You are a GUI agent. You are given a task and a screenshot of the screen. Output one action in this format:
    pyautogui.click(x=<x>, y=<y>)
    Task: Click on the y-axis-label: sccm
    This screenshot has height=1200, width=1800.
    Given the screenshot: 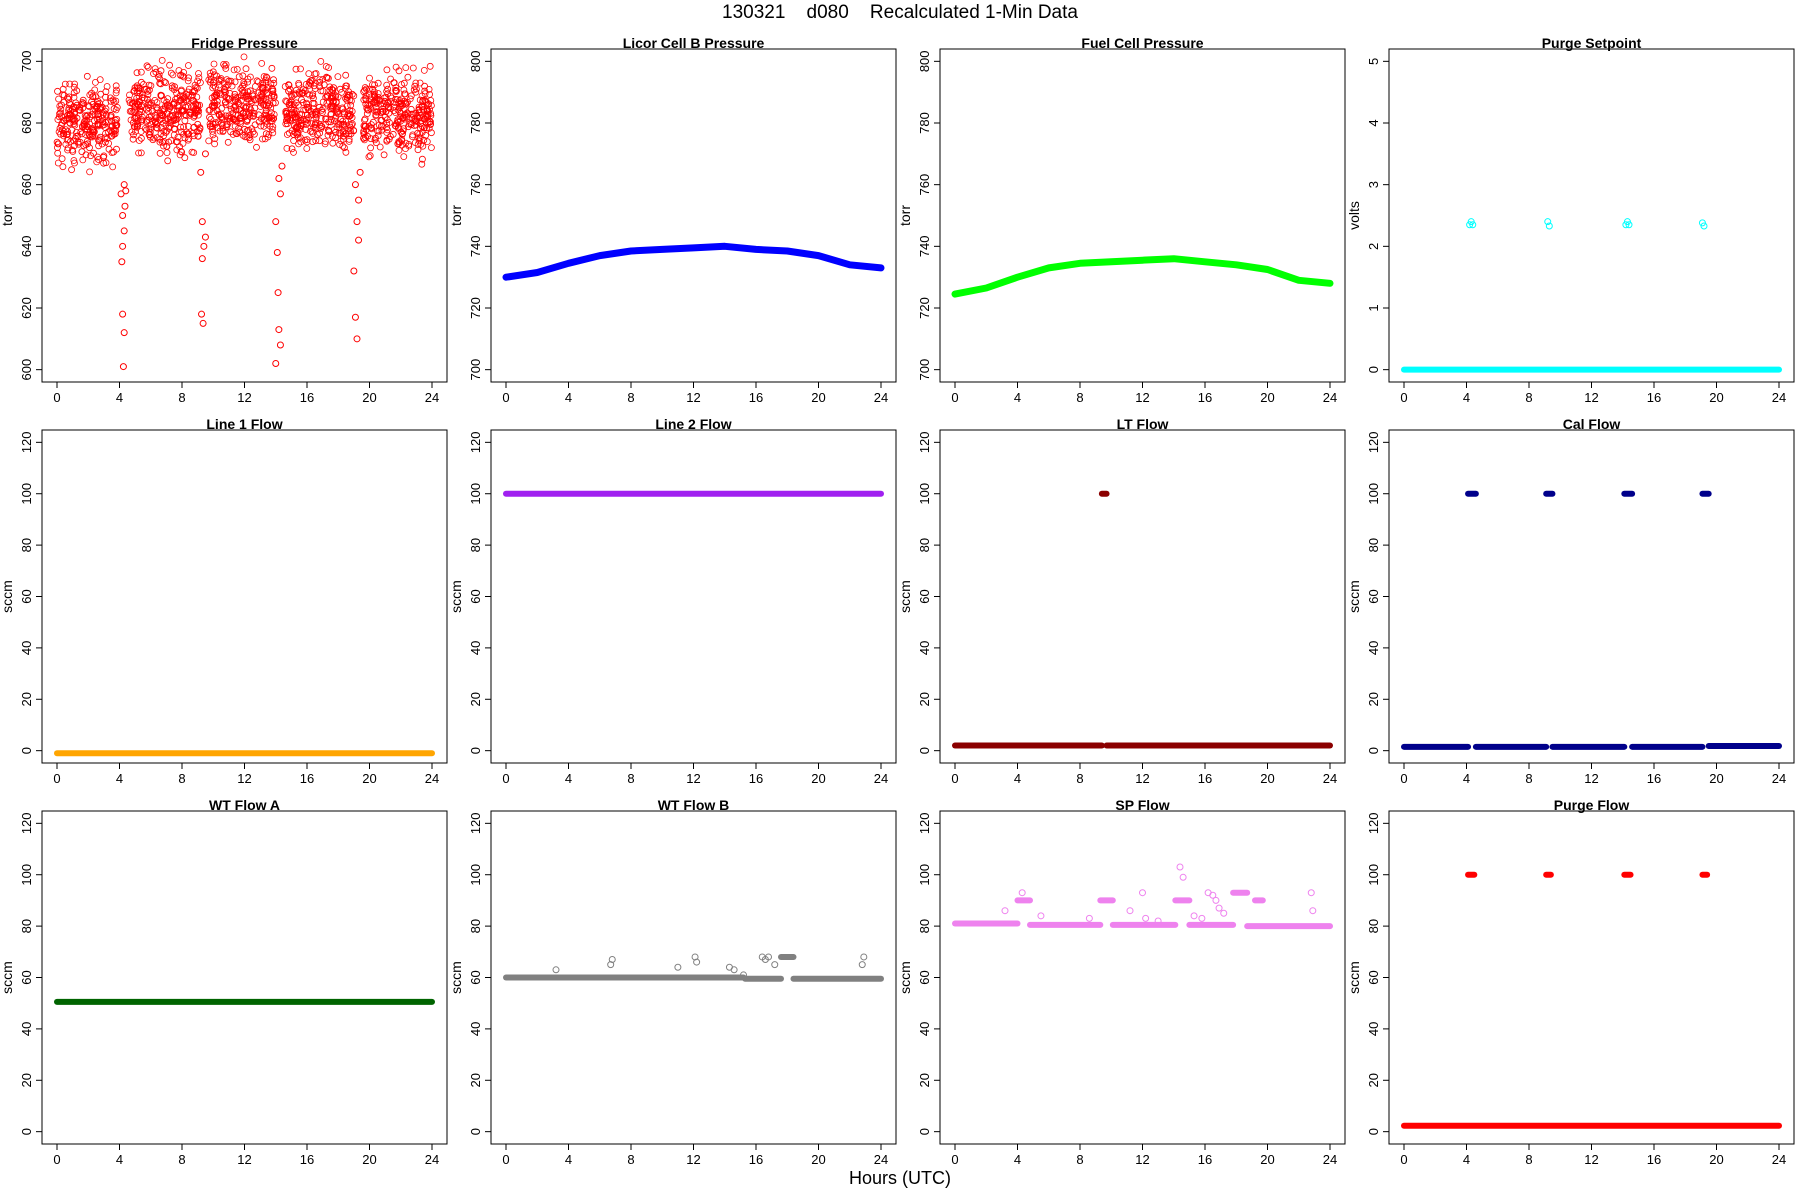 What is the action you would take?
    pyautogui.click(x=7, y=977)
    